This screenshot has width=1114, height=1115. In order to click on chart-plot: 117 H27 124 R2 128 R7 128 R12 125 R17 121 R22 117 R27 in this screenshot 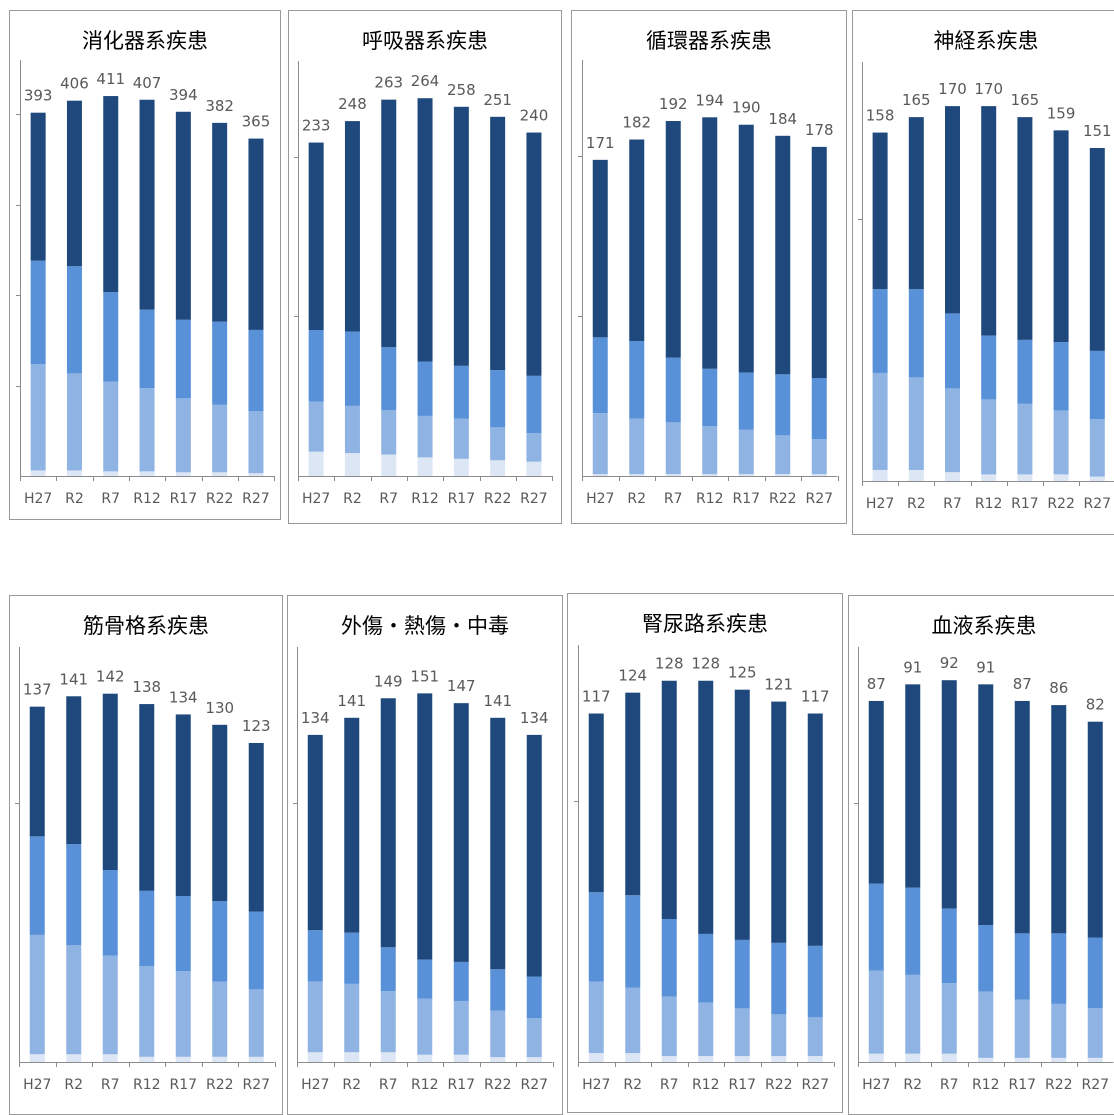, I will do `click(704, 869)`.